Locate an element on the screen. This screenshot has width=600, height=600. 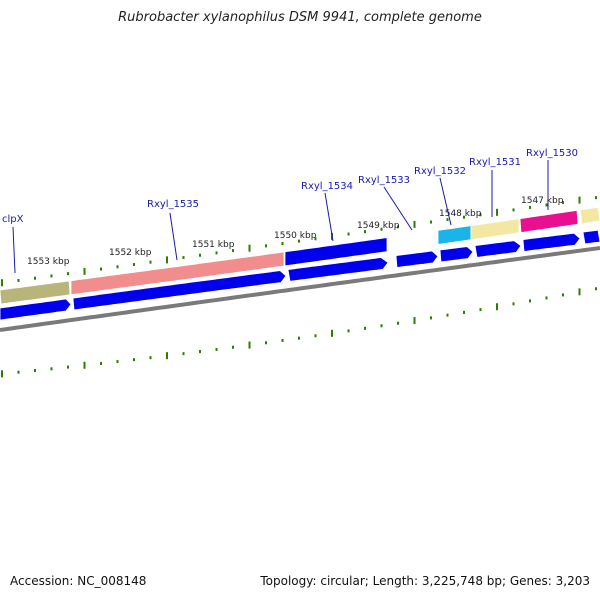
scale-label: 1551 kbp is located at coordinates (213, 245).